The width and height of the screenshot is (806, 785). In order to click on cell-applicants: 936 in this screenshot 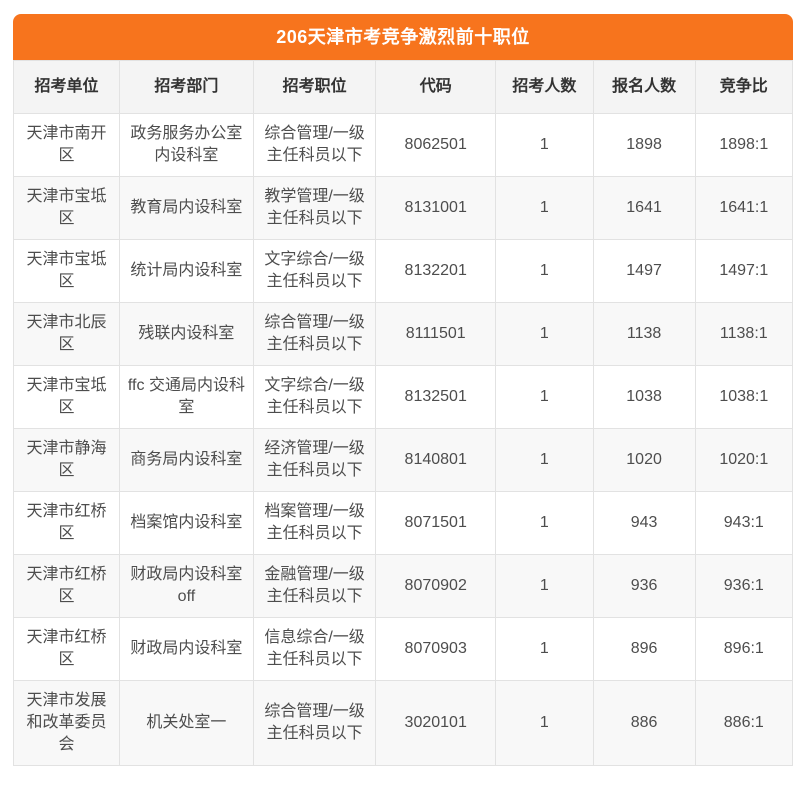, I will do `click(644, 586)`.